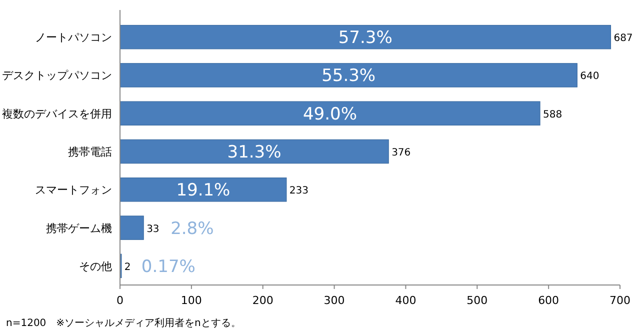 The width and height of the screenshot is (640, 334). I want to click on x-tick-label: 0, so click(120, 300).